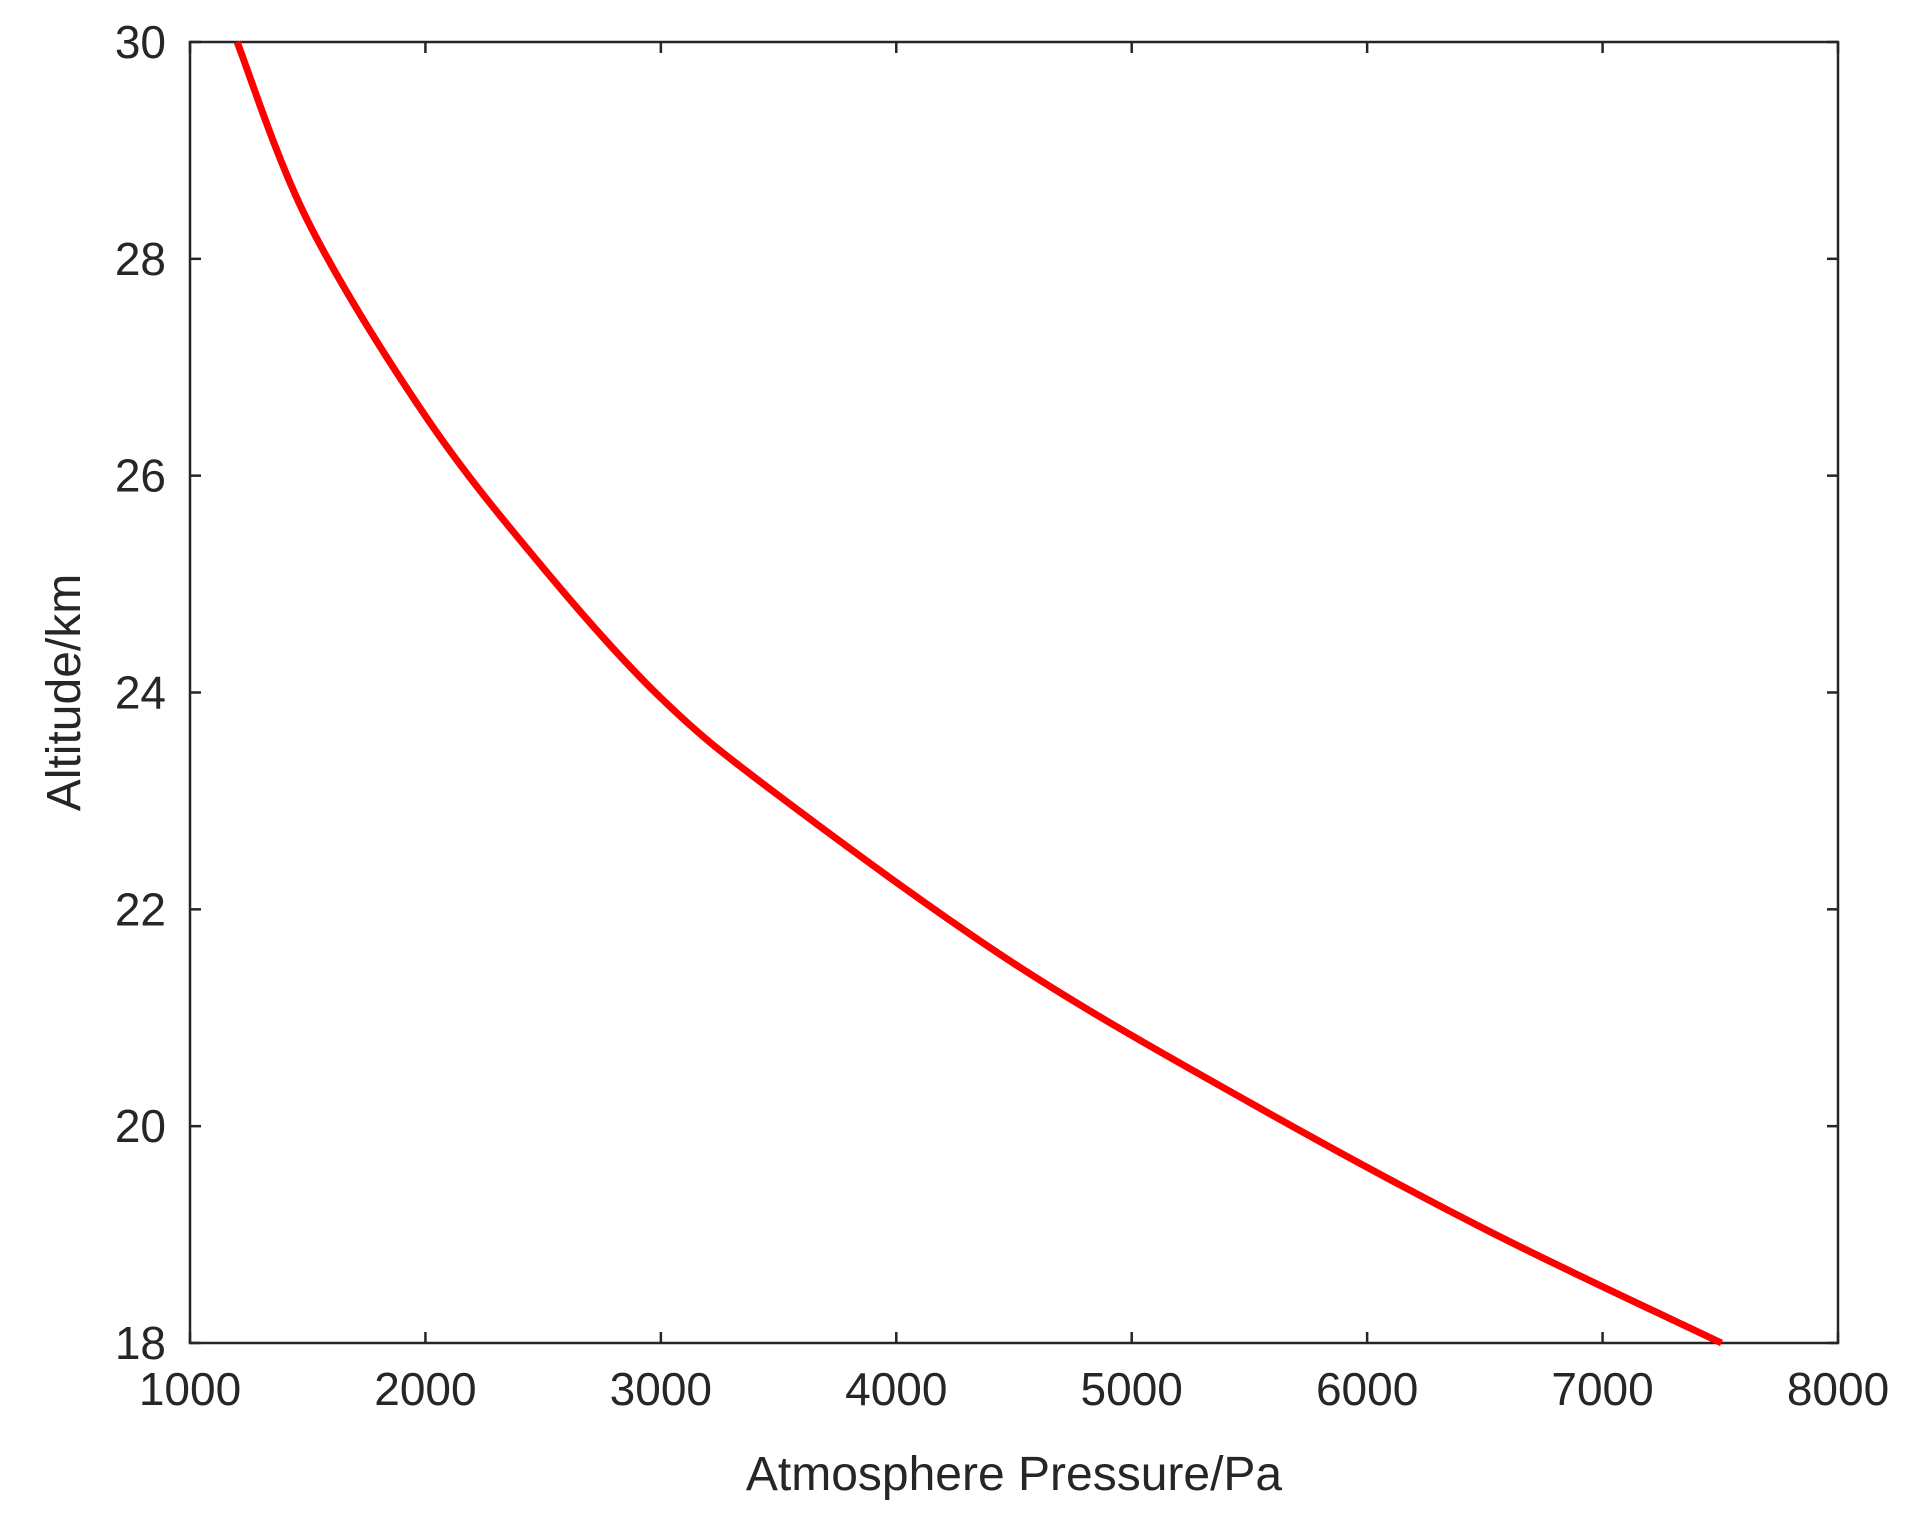  What do you see at coordinates (140, 476) in the screenshot?
I see `y-tick-label: 26` at bounding box center [140, 476].